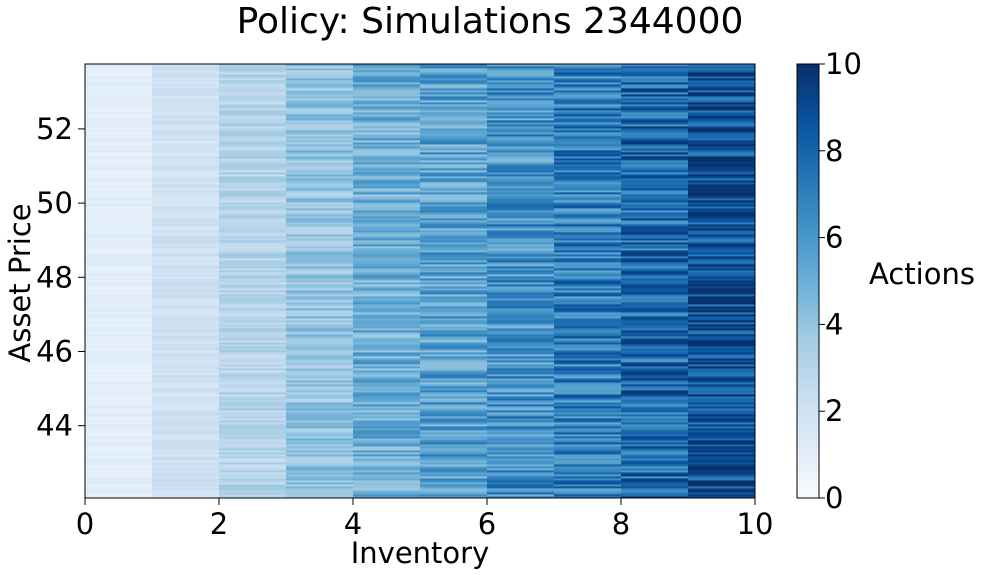 Image resolution: width=985 pixels, height=575 pixels. What do you see at coordinates (834, 411) in the screenshot?
I see `colorbar-tick-label: 2` at bounding box center [834, 411].